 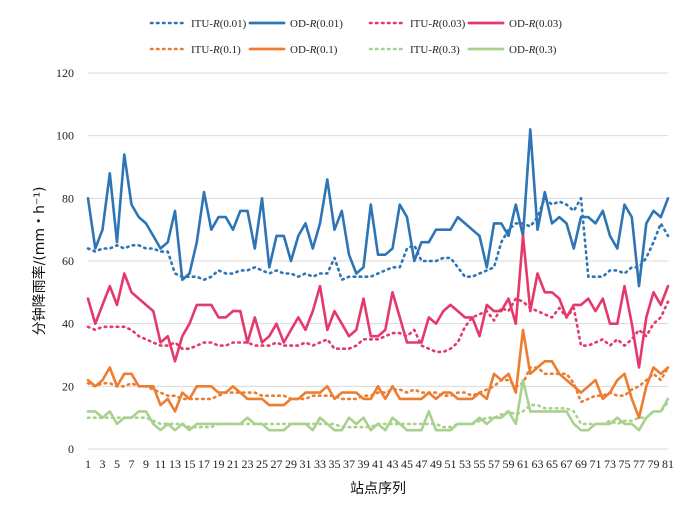 What do you see at coordinates (625, 464) in the screenshot?
I see `x-tick-label: 75` at bounding box center [625, 464].